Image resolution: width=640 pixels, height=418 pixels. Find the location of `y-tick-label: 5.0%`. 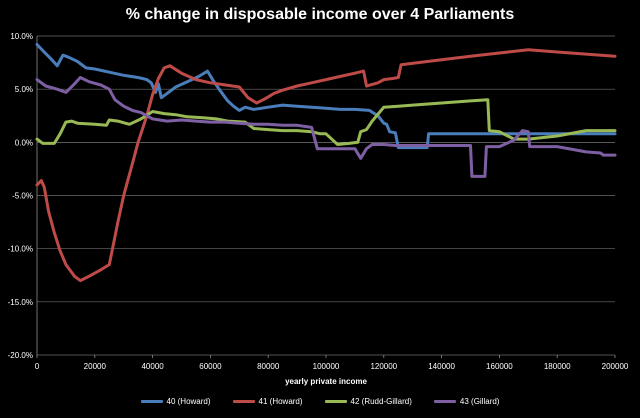

y-tick-label: 5.0% is located at coordinates (24, 89).